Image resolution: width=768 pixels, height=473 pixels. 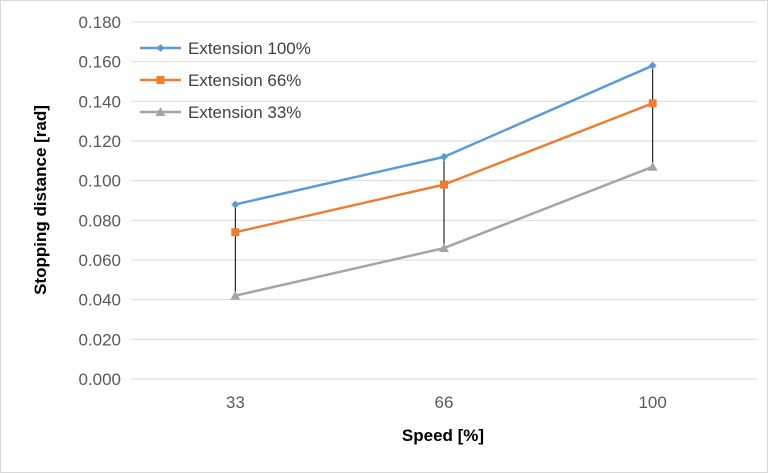 I want to click on legend-label: Extension 33%, so click(x=244, y=112).